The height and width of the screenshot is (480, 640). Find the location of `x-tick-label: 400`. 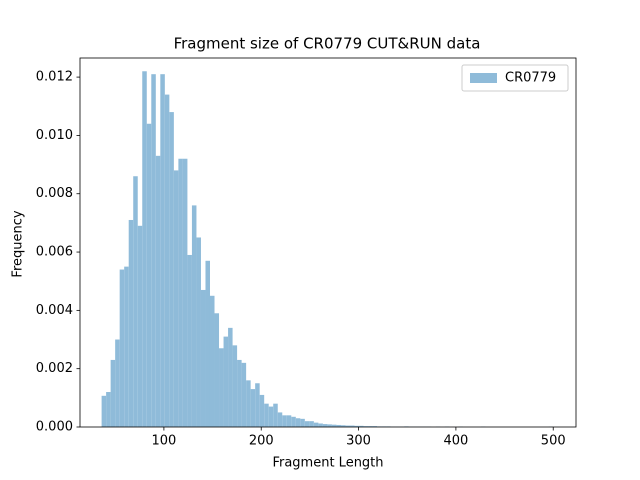

x-tick-label: 400 is located at coordinates (455, 441).